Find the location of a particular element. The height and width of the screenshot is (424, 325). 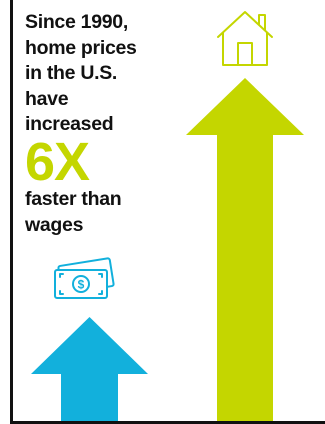

headline-line: home prices is located at coordinates (81, 47).